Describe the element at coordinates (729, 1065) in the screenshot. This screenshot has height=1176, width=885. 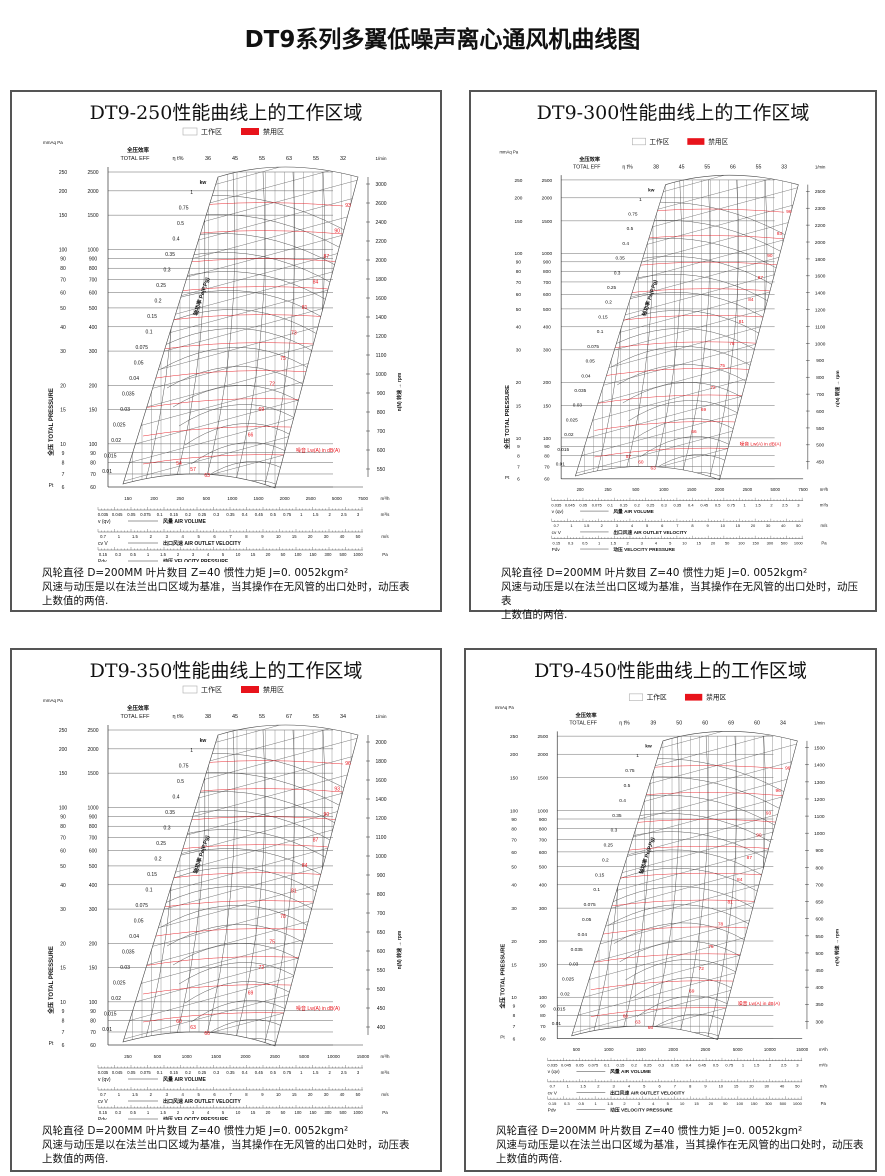
I see `m3s-tick-label: 0.75` at that location.